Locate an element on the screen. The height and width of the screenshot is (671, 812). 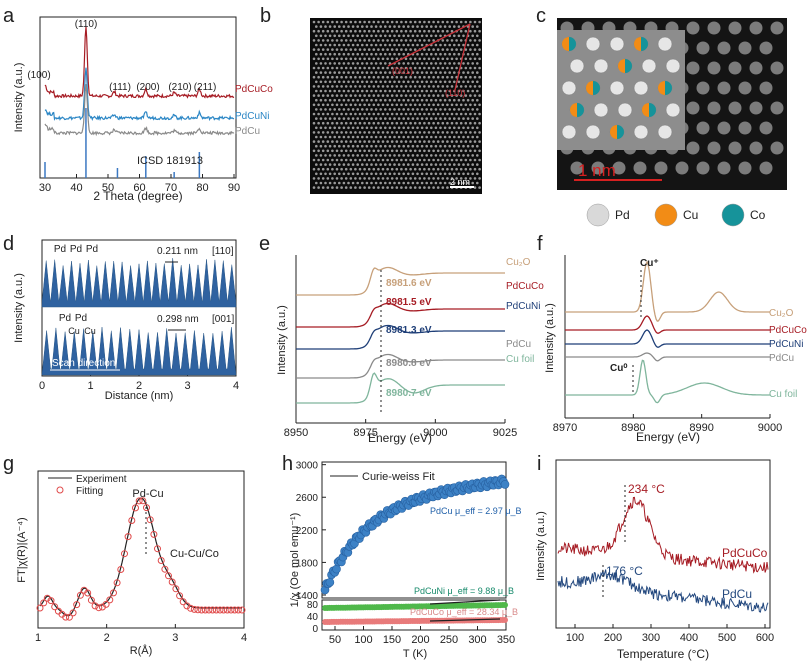
series-label-PdCuCo: PdCuCo is located at coordinates (254, 89).